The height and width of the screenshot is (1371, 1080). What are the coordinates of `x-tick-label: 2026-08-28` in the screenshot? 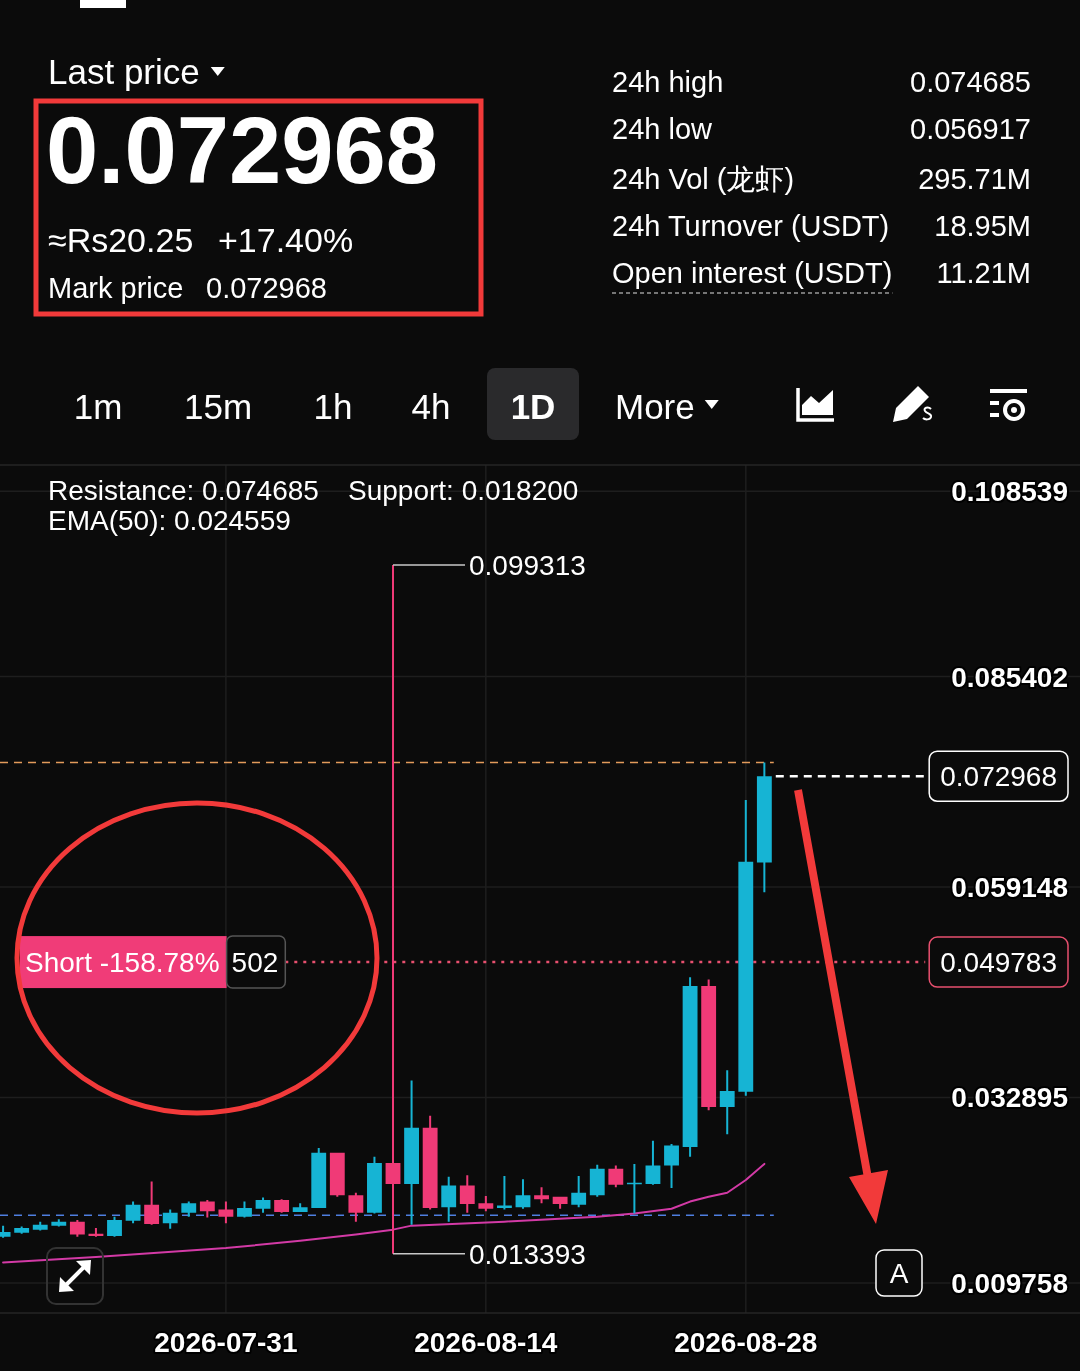 It's located at (746, 1342).